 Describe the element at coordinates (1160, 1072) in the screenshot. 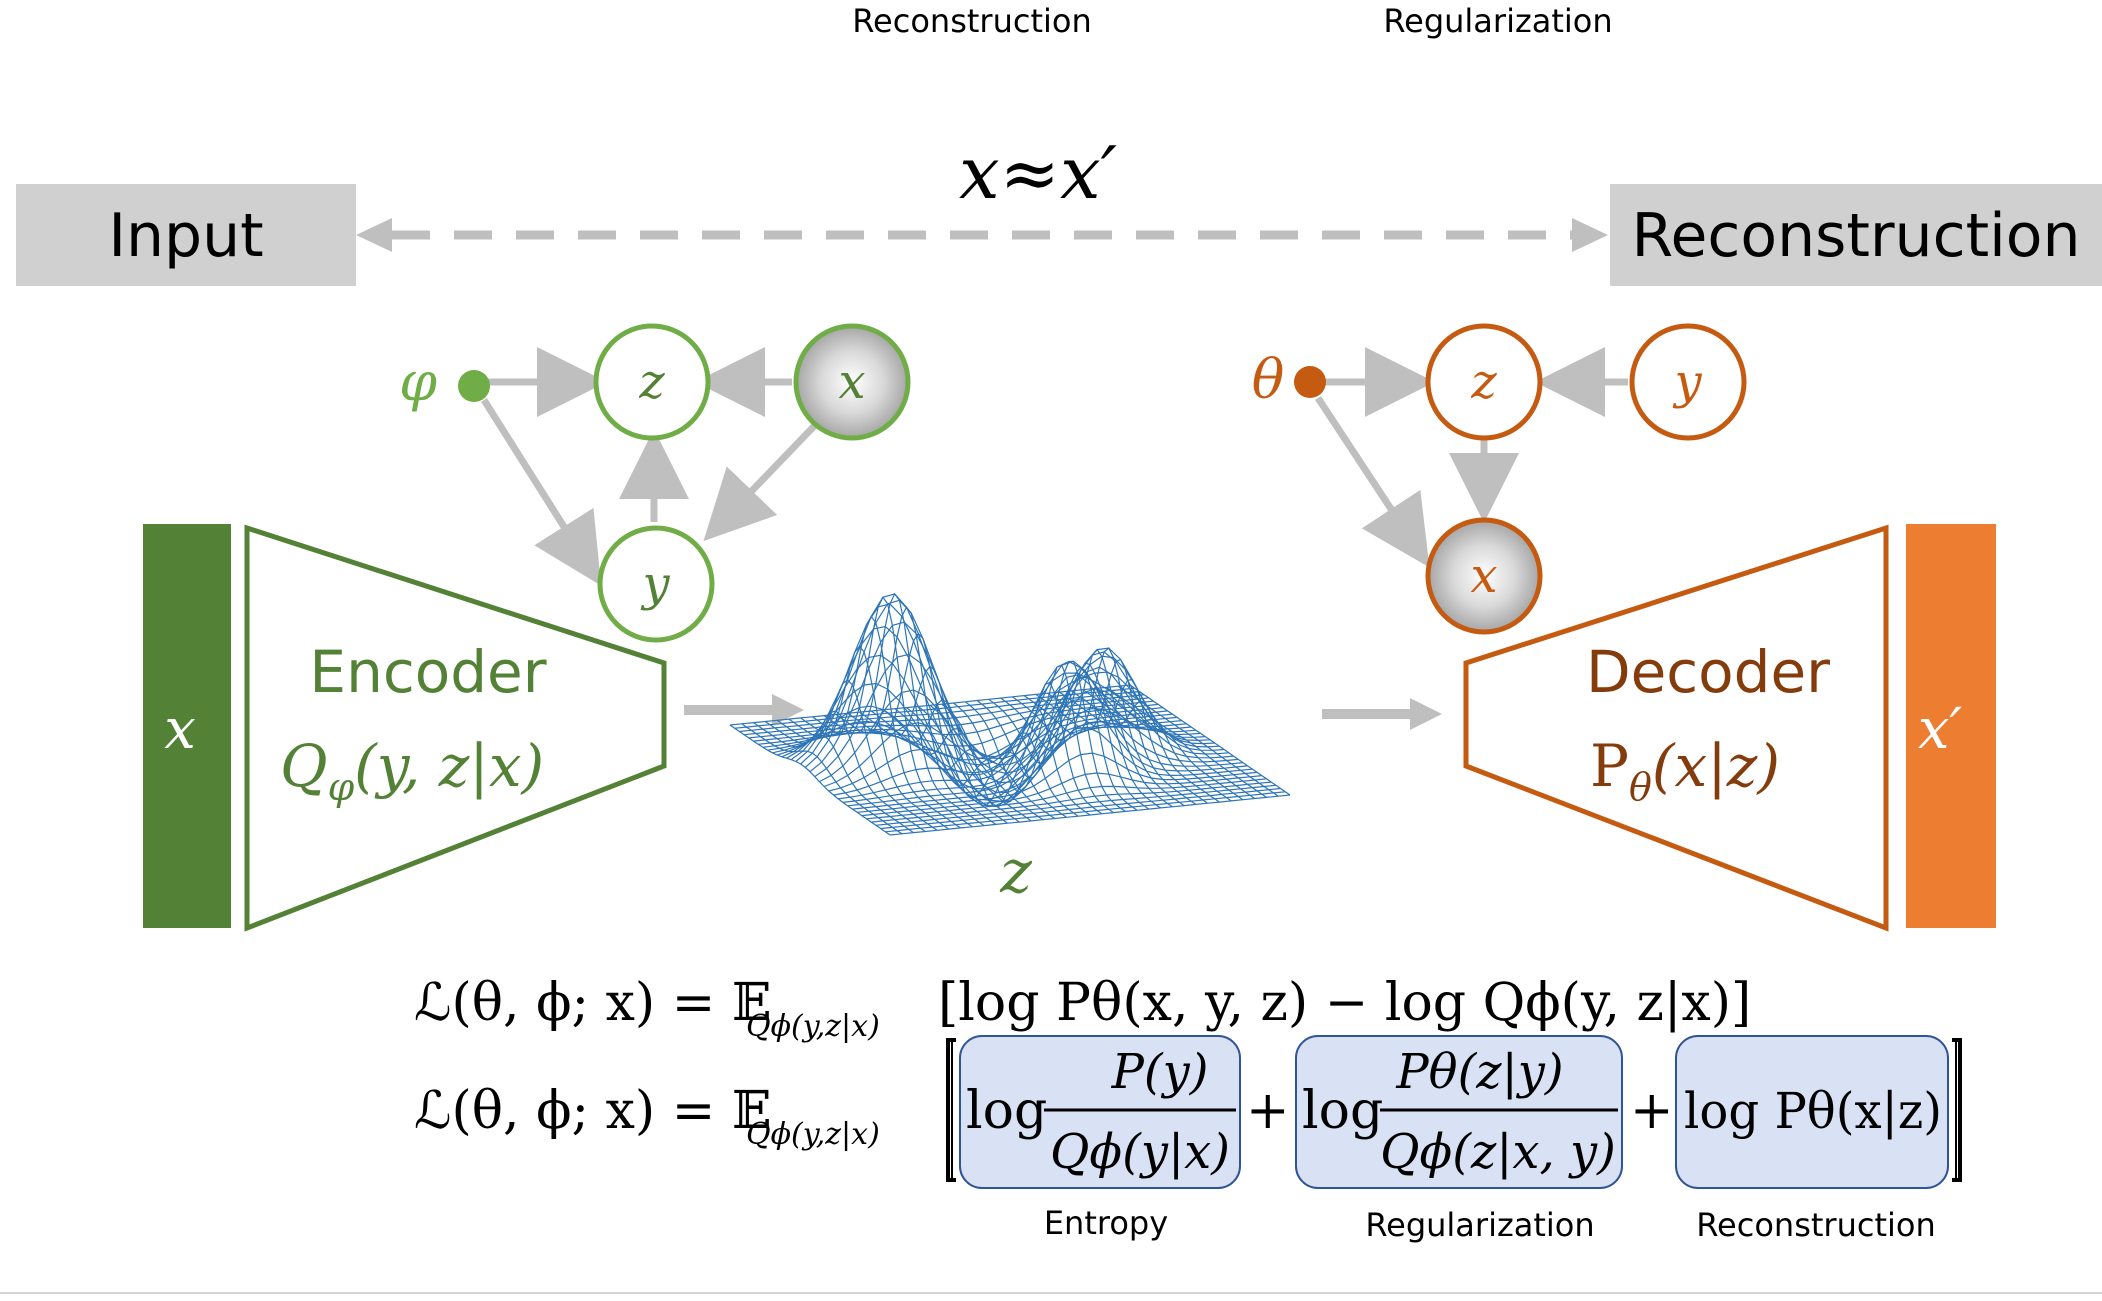

I see `term-entropy-numerator: P(y)` at that location.